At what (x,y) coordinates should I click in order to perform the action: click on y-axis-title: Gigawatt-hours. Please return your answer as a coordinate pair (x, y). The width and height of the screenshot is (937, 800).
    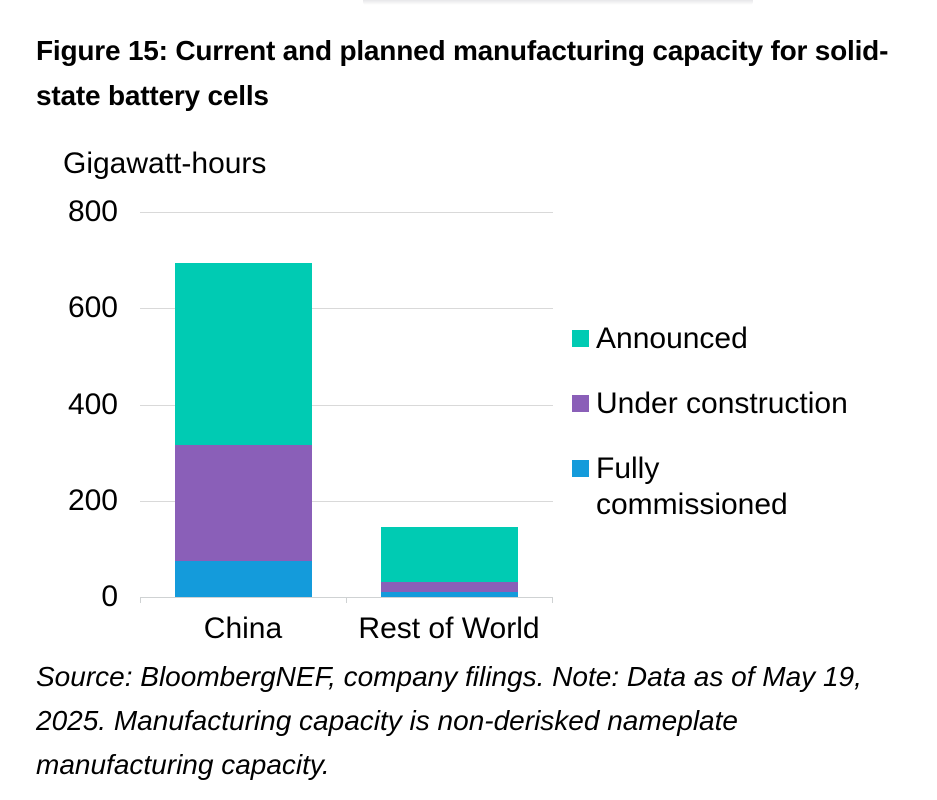
    Looking at the image, I should click on (165, 163).